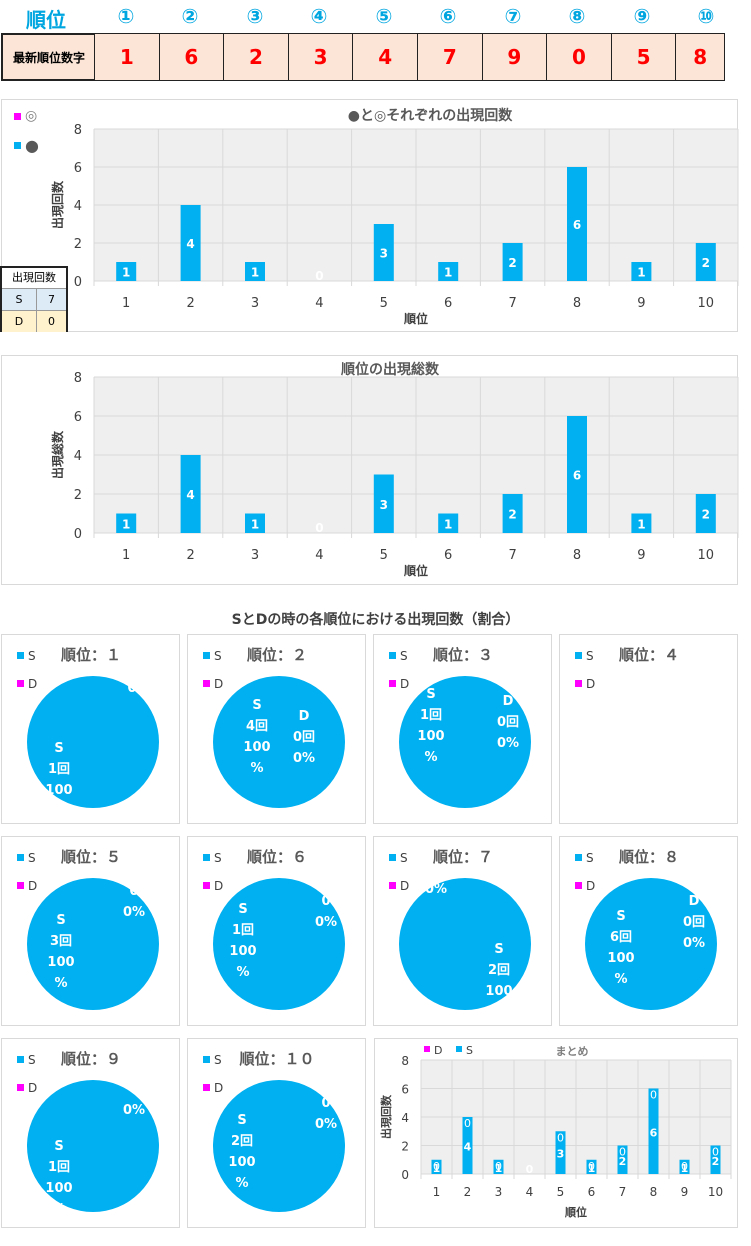  I want to click on rank-circle-8: ⑧, so click(577, 16).